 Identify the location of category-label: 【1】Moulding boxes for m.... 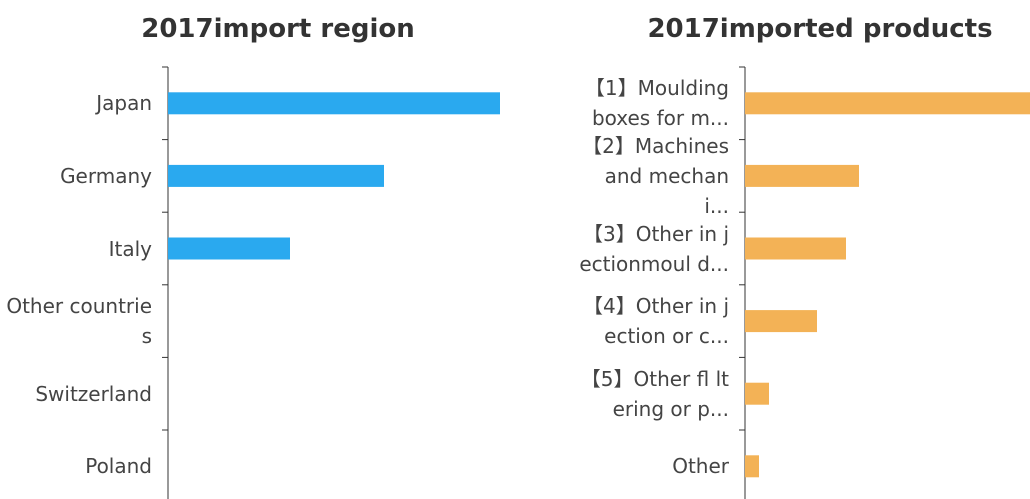
(656, 103).